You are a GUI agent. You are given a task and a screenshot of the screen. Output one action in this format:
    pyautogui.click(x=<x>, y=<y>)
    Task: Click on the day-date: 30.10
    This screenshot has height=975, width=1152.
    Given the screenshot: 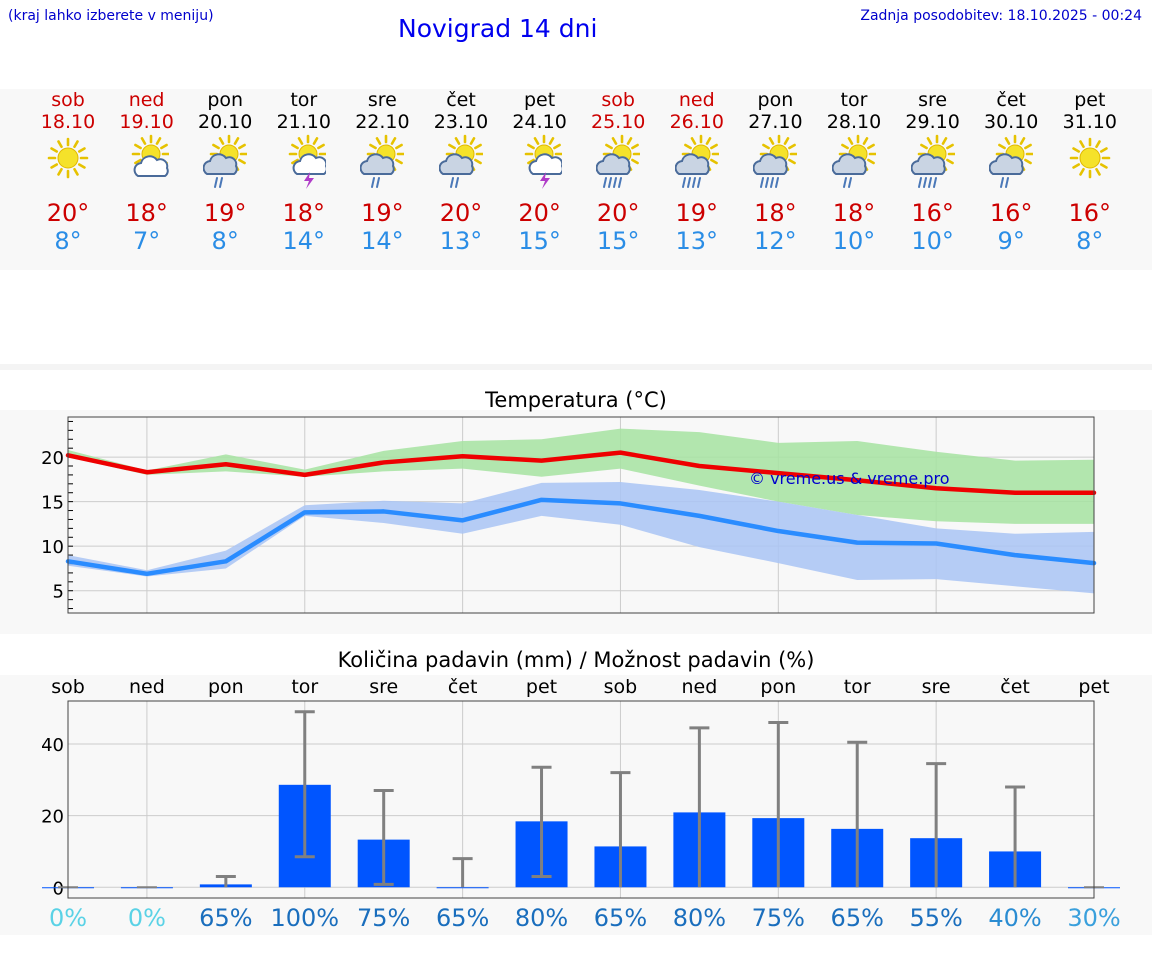 What is the action you would take?
    pyautogui.click(x=1011, y=122)
    